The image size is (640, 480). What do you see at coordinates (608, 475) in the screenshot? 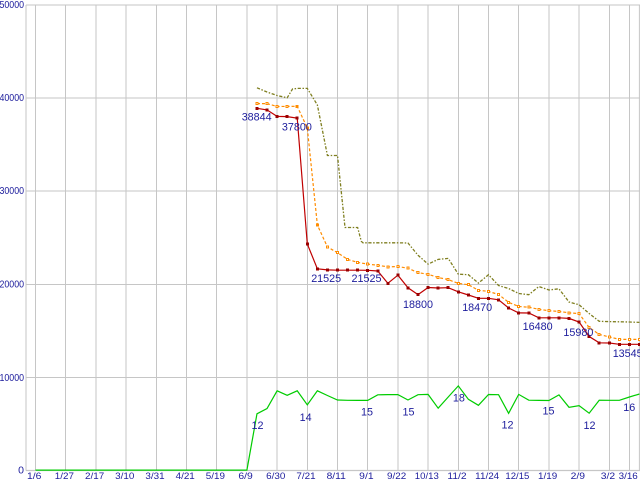
I see `svg-text: 3/2` at bounding box center [608, 475].